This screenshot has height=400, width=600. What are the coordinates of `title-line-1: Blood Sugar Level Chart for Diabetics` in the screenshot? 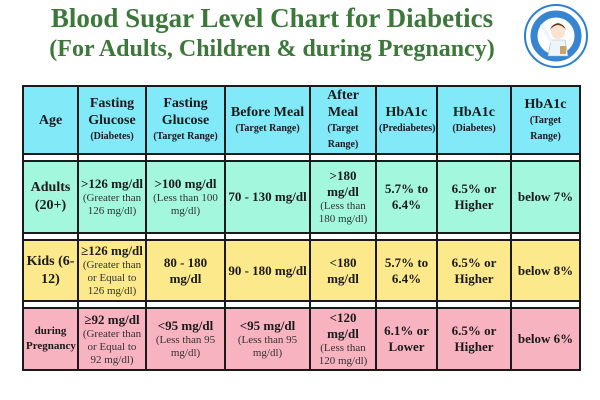 It's located at (272, 18).